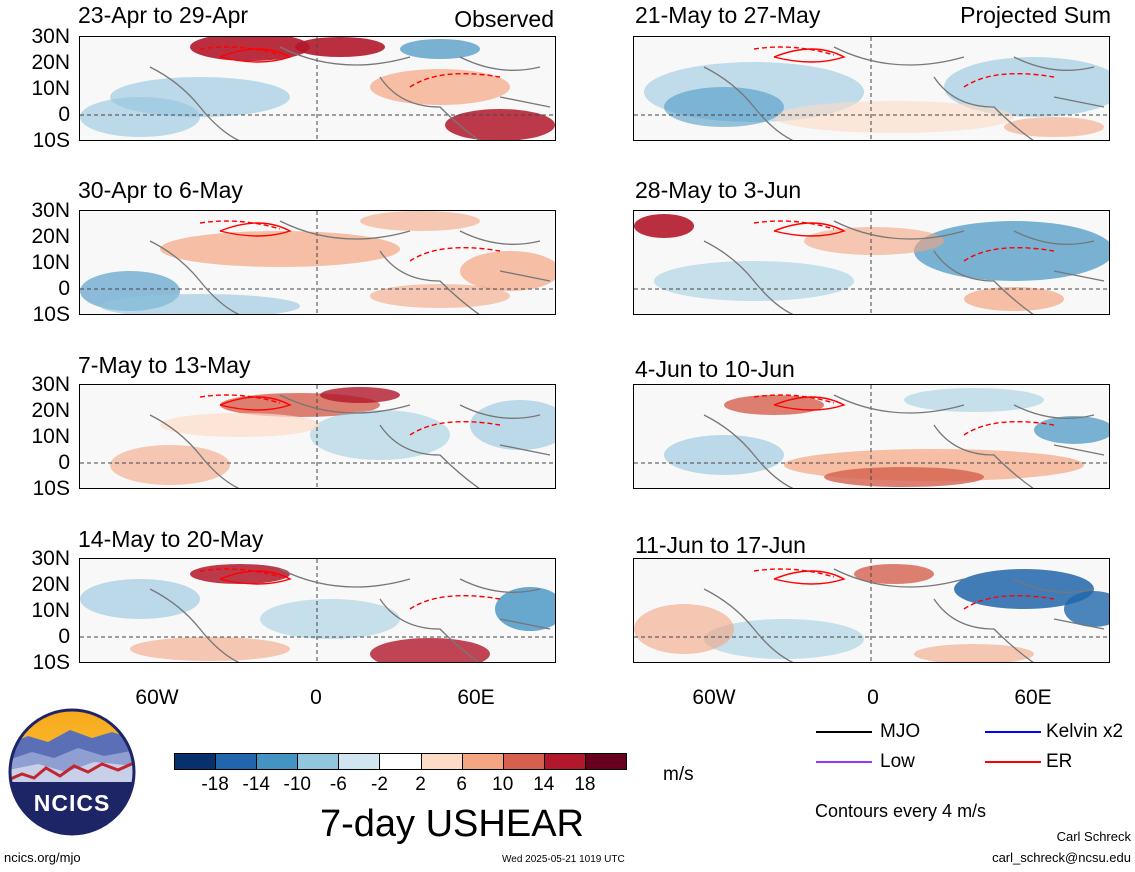 The image size is (1135, 872). What do you see at coordinates (585, 784) in the screenshot?
I see `colorbar-tick-label: 18` at bounding box center [585, 784].